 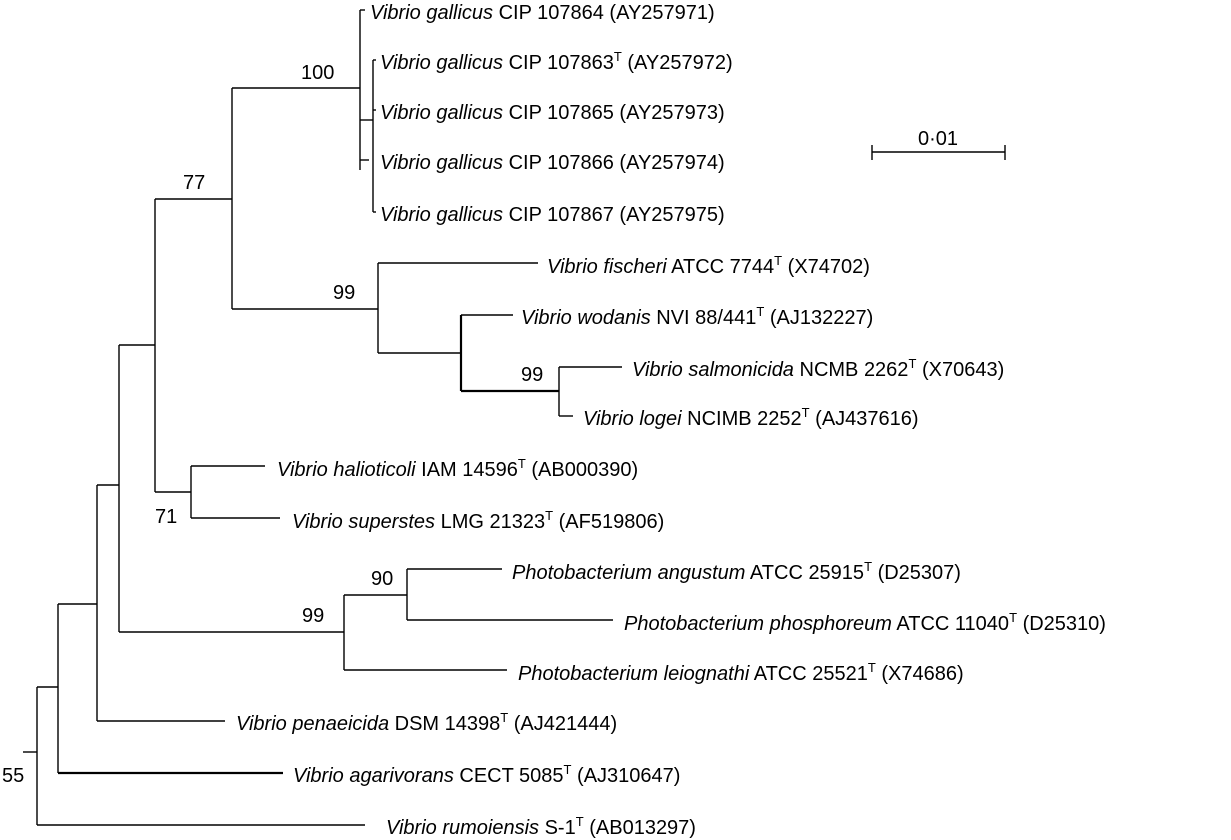 What do you see at coordinates (382, 579) in the screenshot?
I see `bootstrap-value: 90` at bounding box center [382, 579].